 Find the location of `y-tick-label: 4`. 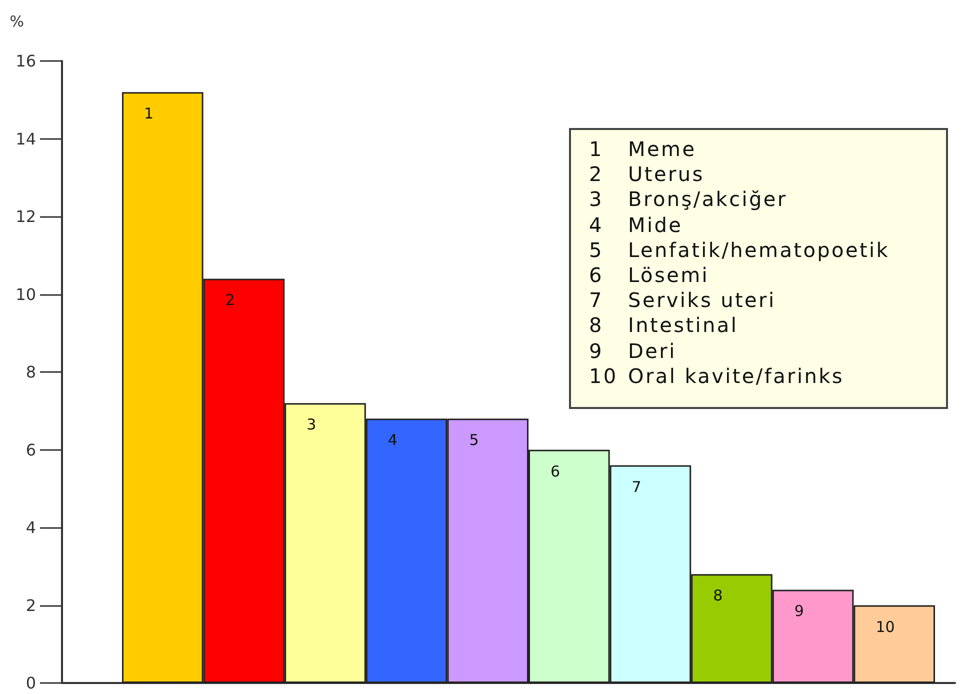

y-tick-label: 4 is located at coordinates (31, 527).